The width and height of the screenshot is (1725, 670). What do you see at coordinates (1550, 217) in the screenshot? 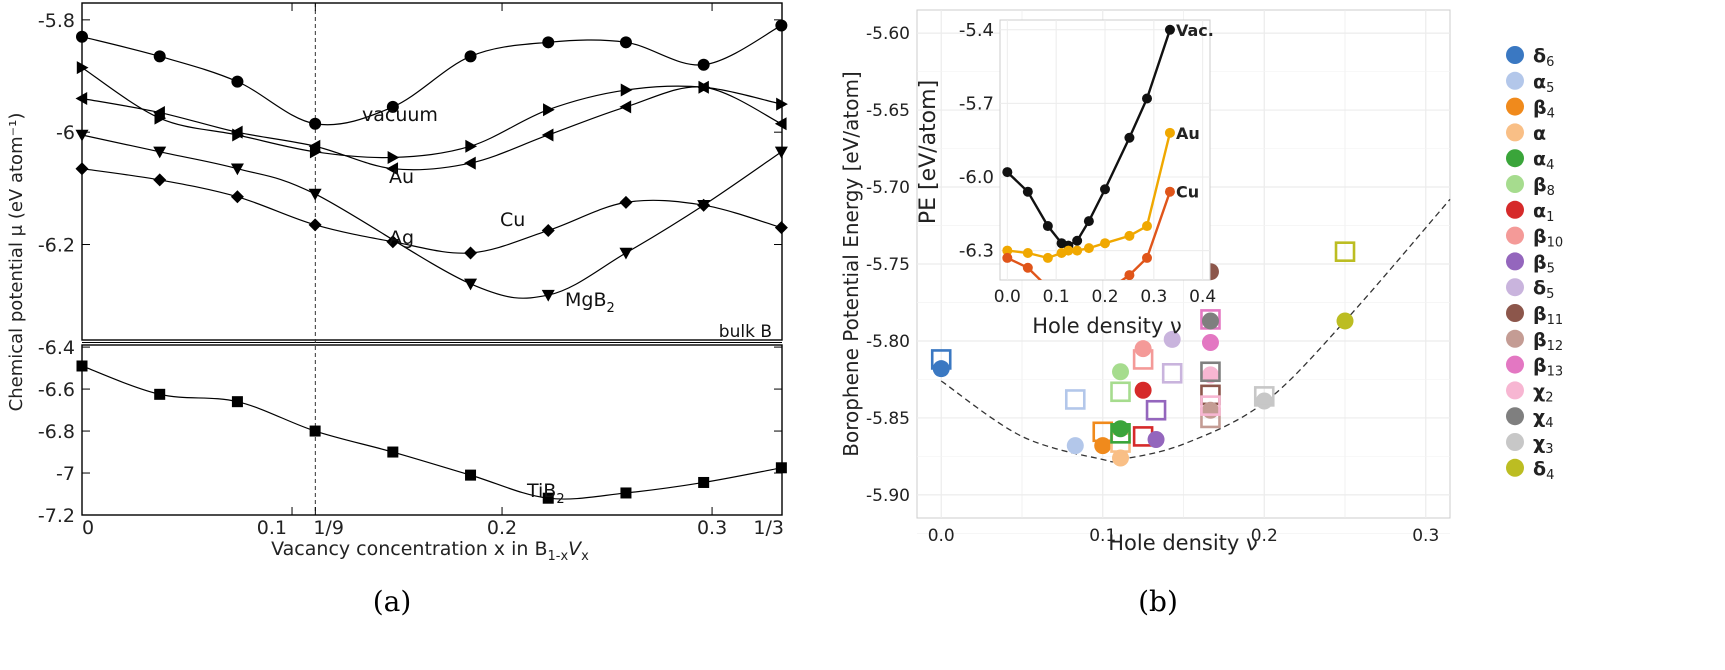
I see `legend-label-subscript: 1` at bounding box center [1550, 217].